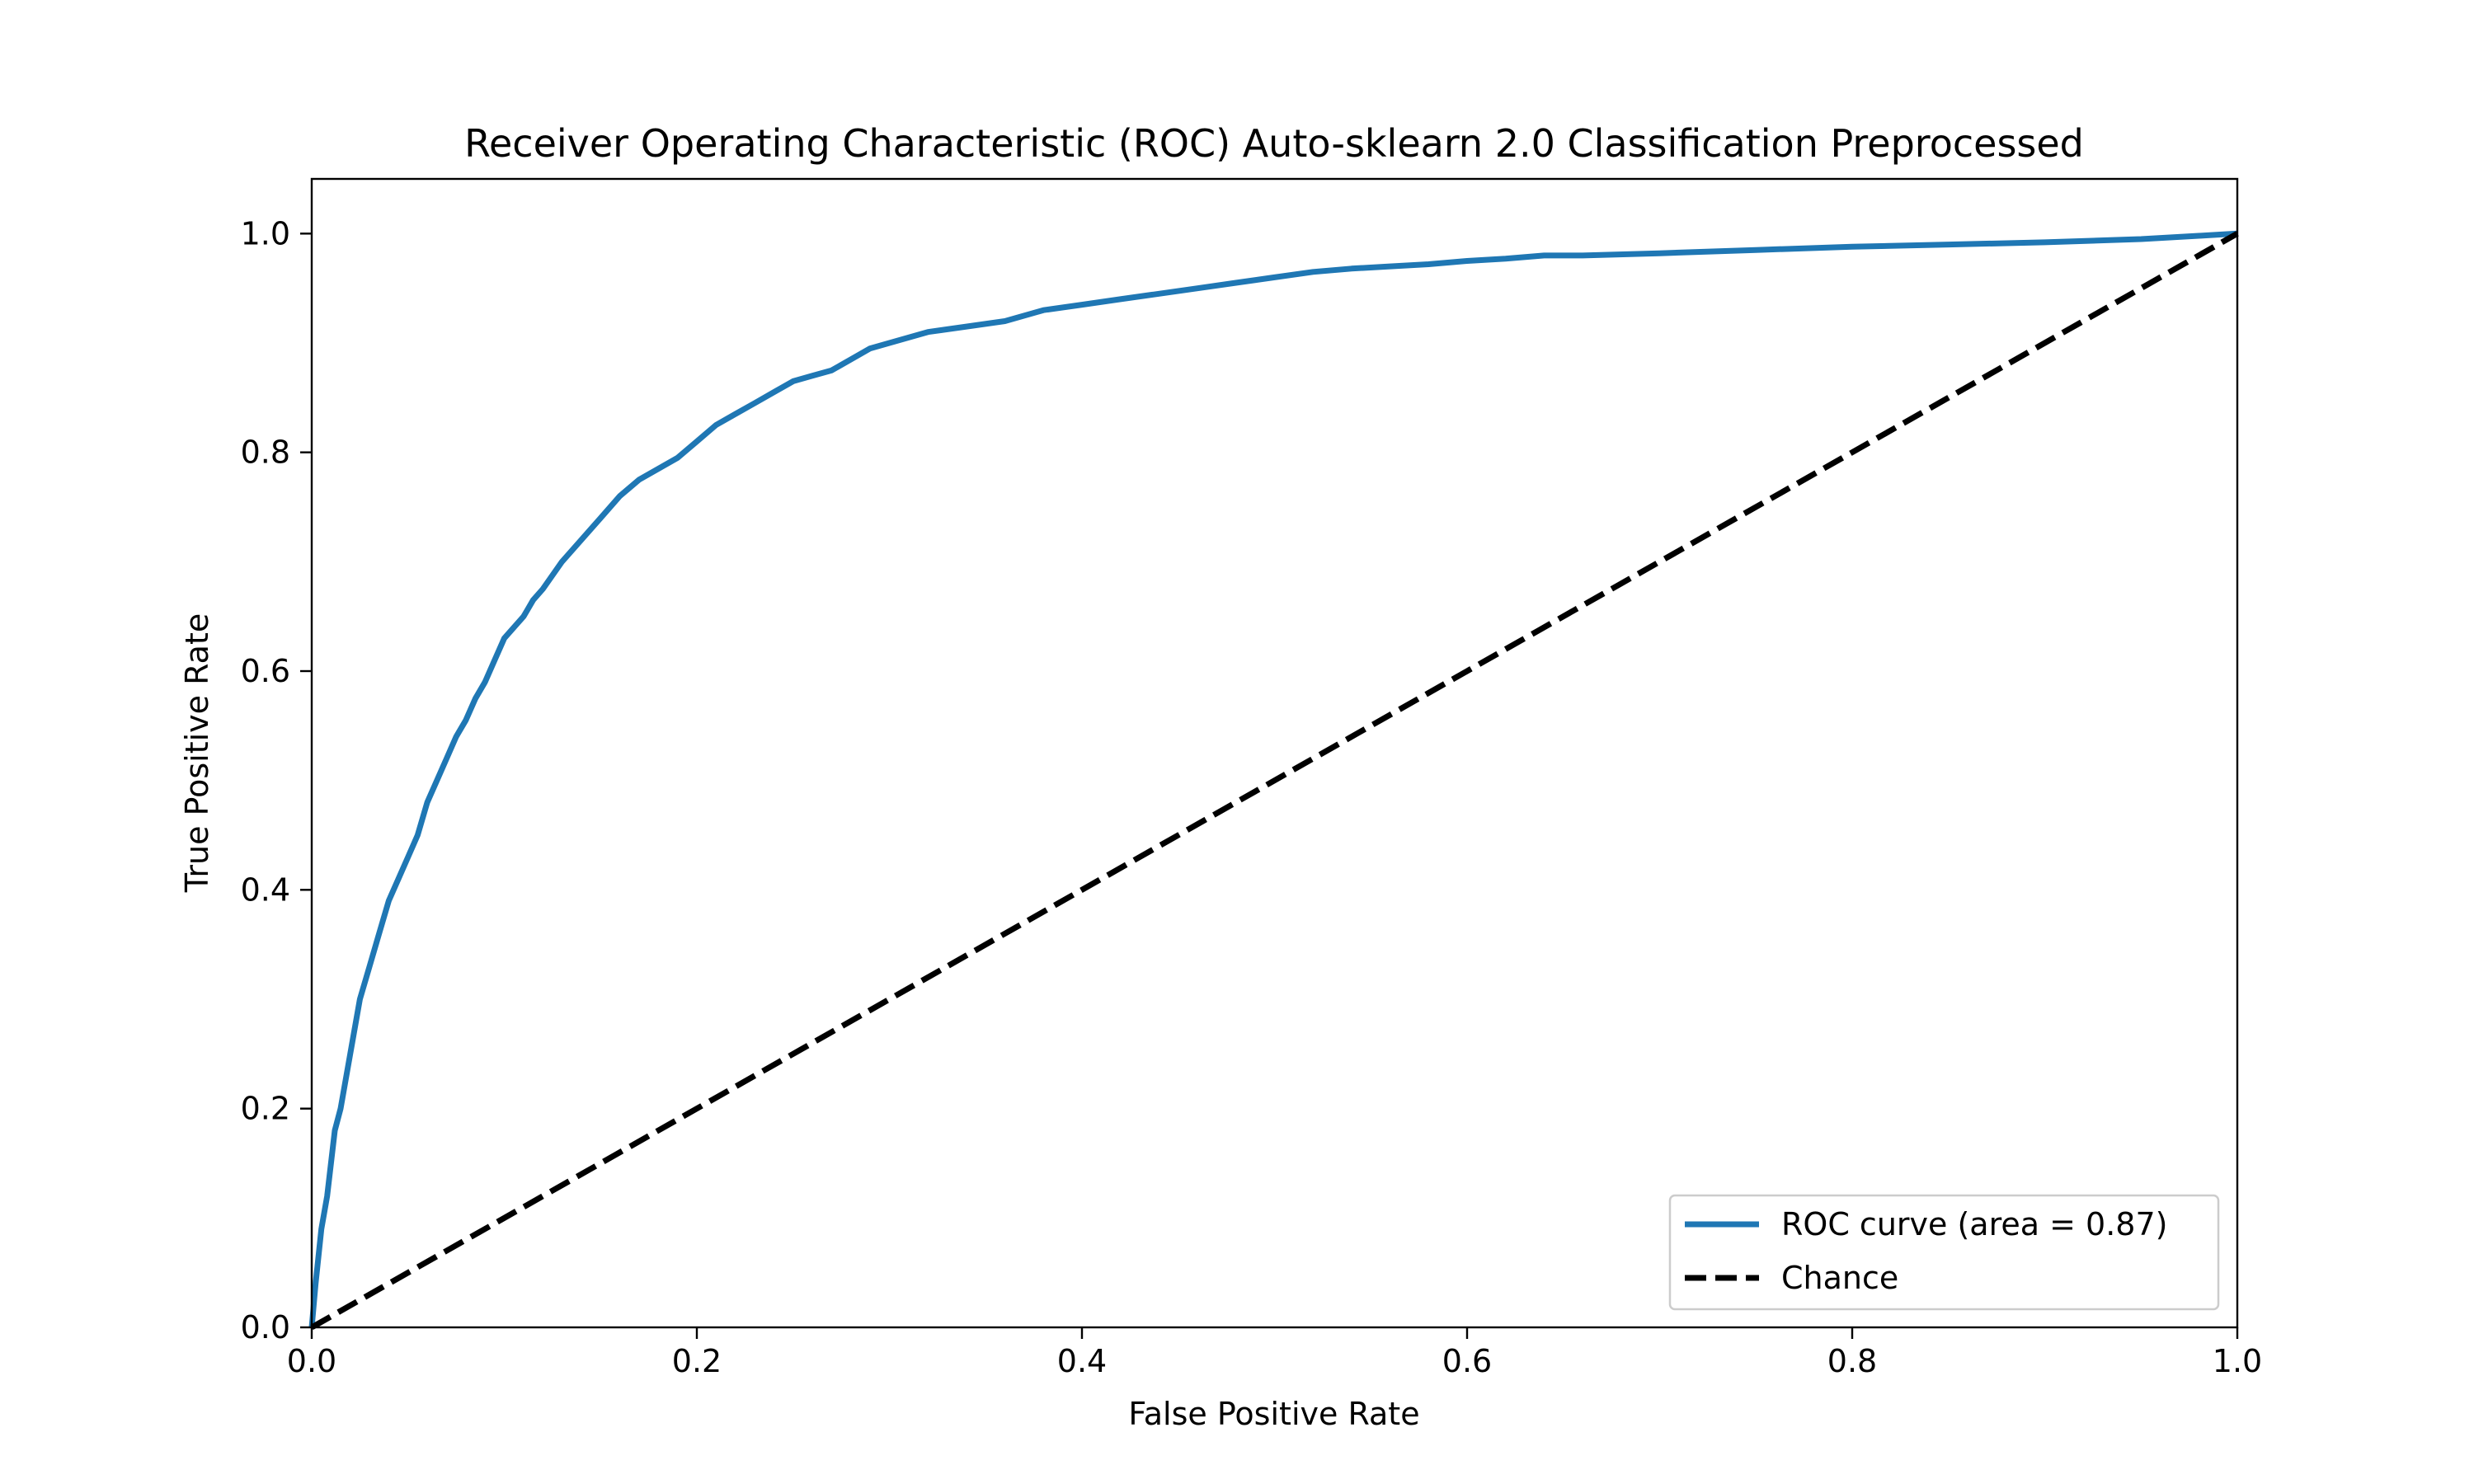 Image resolution: width=2474 pixels, height=1484 pixels. What do you see at coordinates (1974, 1224) in the screenshot?
I see `legend-label-roc-curve: ROC curve (area = 0.87)` at bounding box center [1974, 1224].